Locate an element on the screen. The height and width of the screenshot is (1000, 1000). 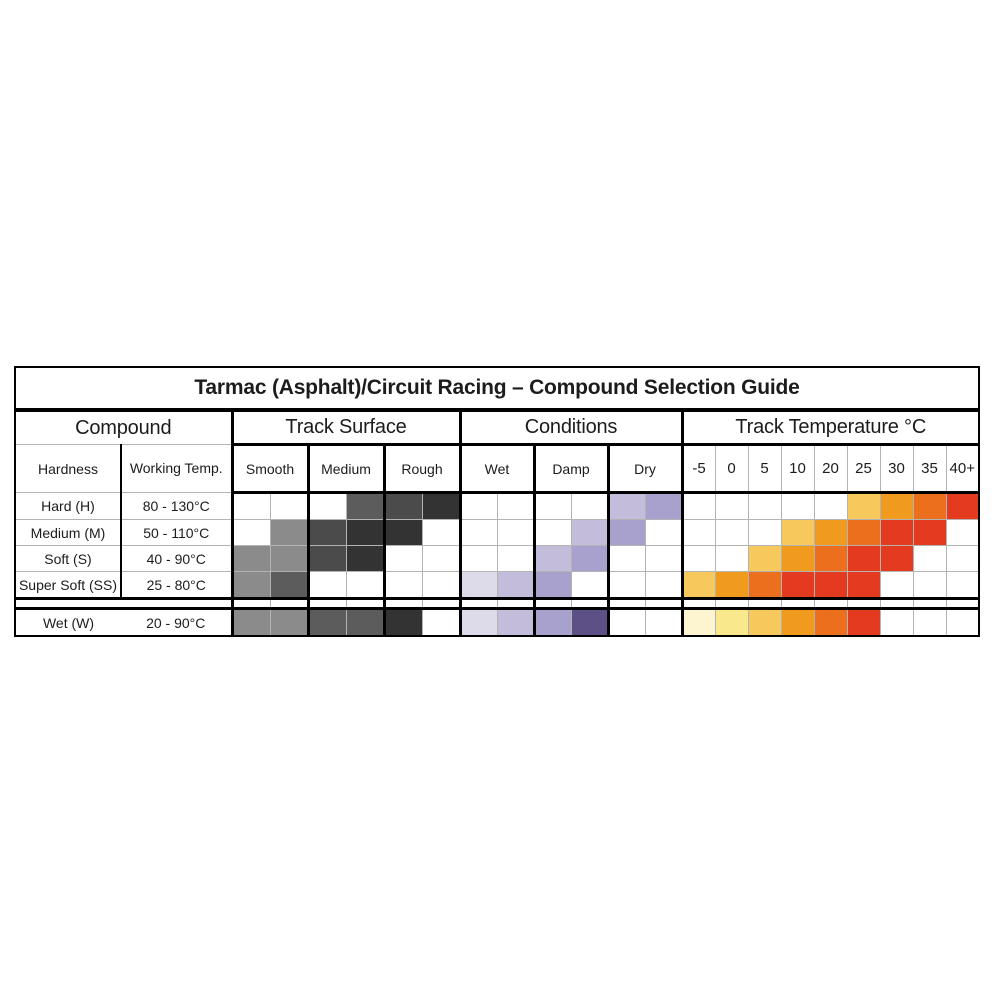
col-header-temp-10: 10 is located at coordinates (797, 469).